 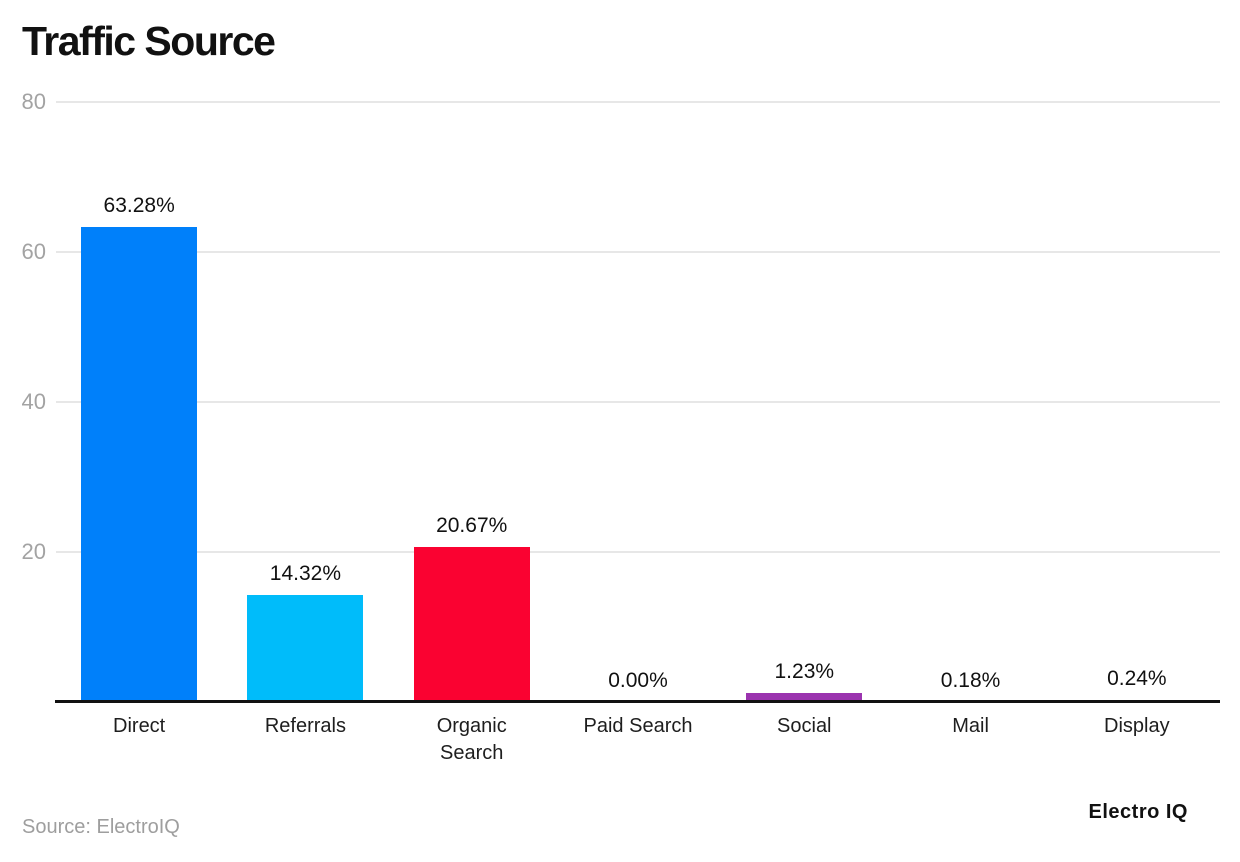 I want to click on bar-value-label-organic-search: 20.67%, so click(x=472, y=525).